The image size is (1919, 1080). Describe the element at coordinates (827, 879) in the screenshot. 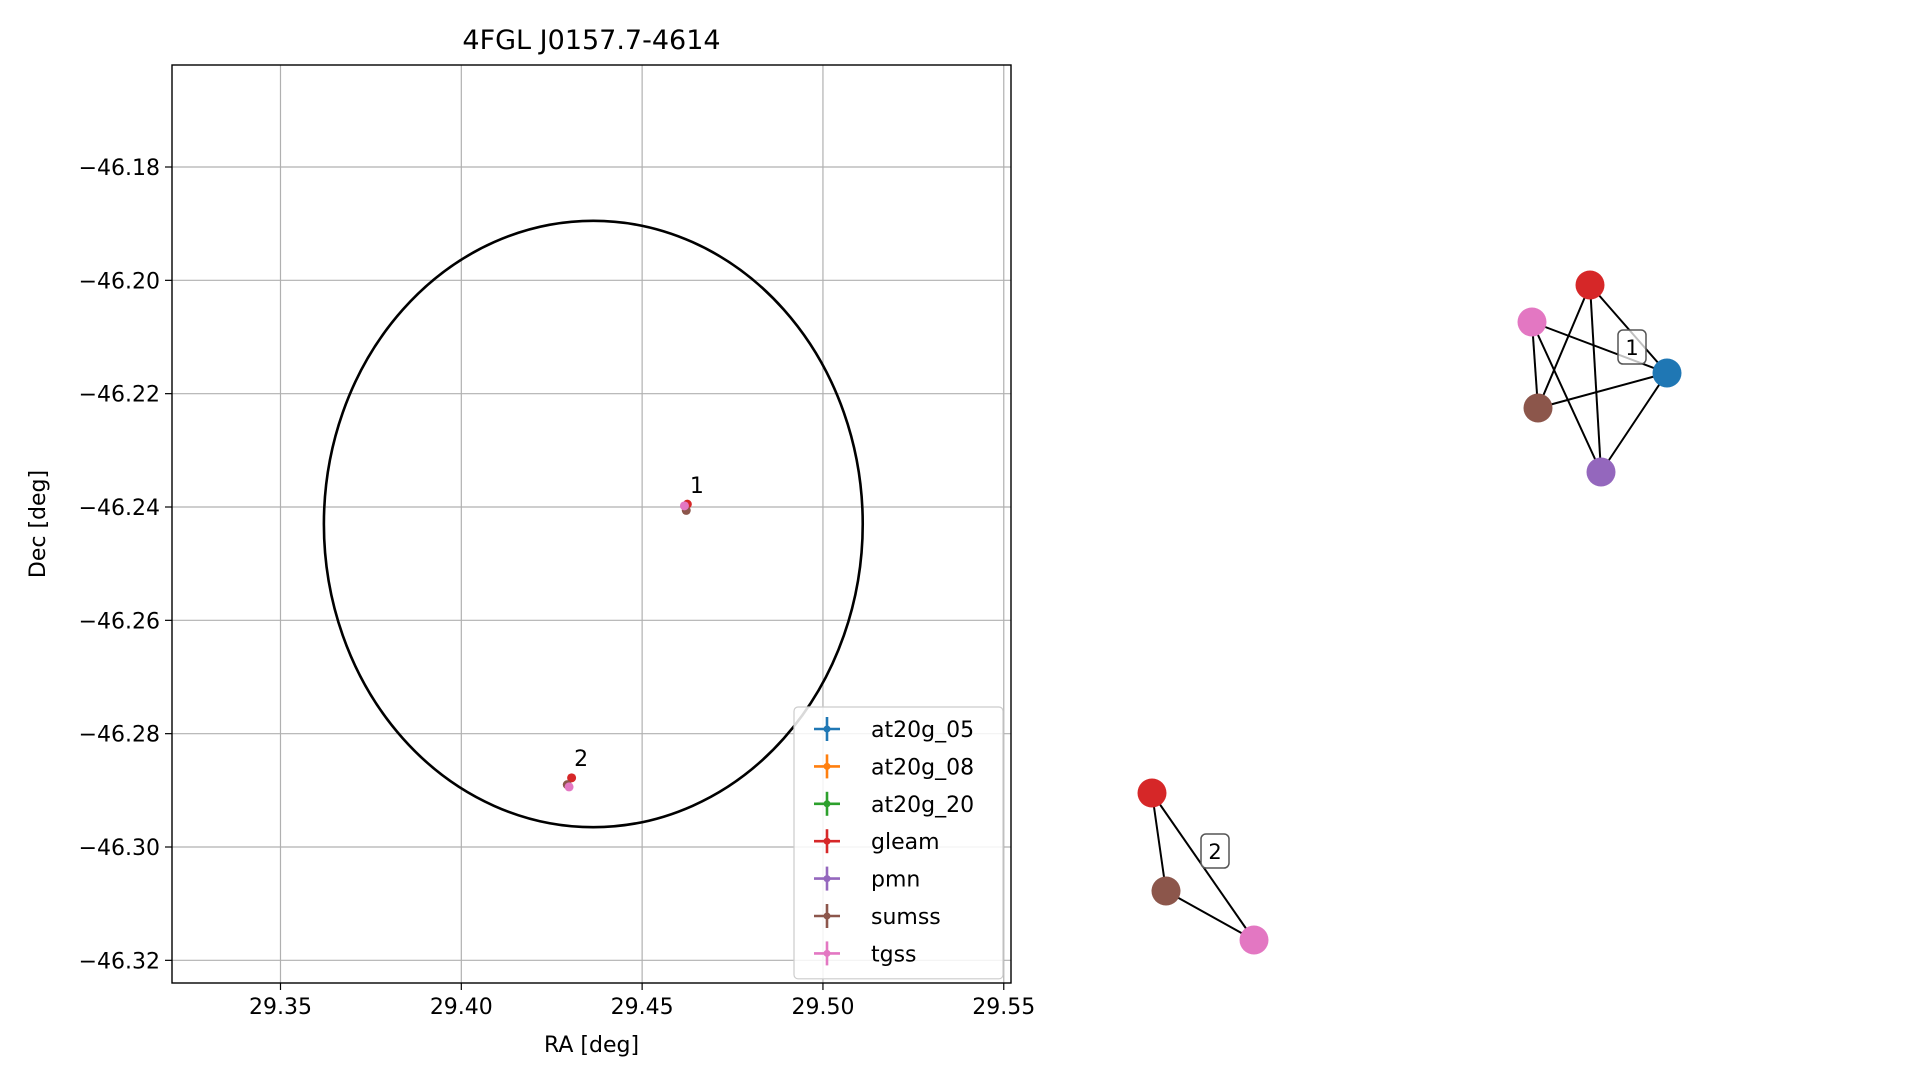

I see `legend-marker-pmn` at that location.